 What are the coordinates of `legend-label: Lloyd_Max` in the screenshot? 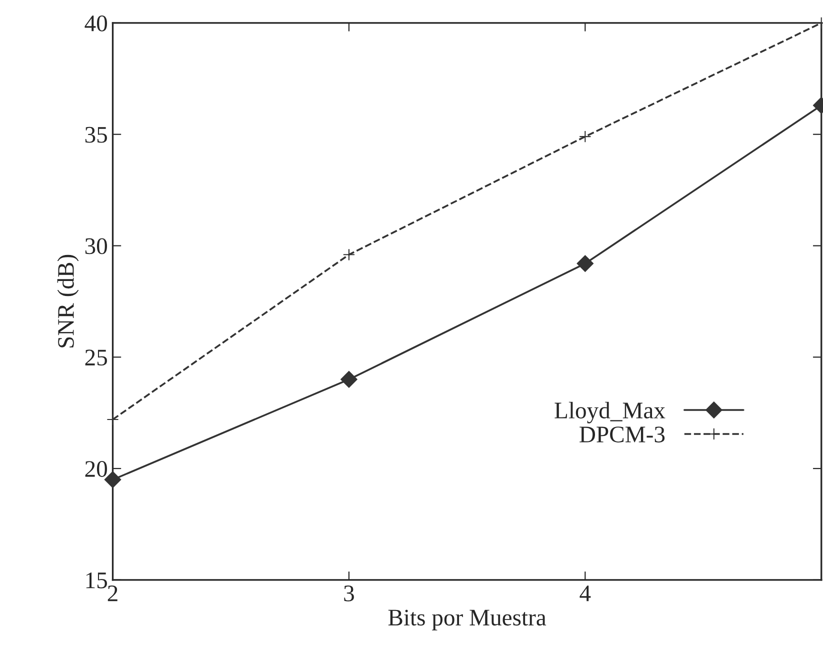 It's located at (610, 413).